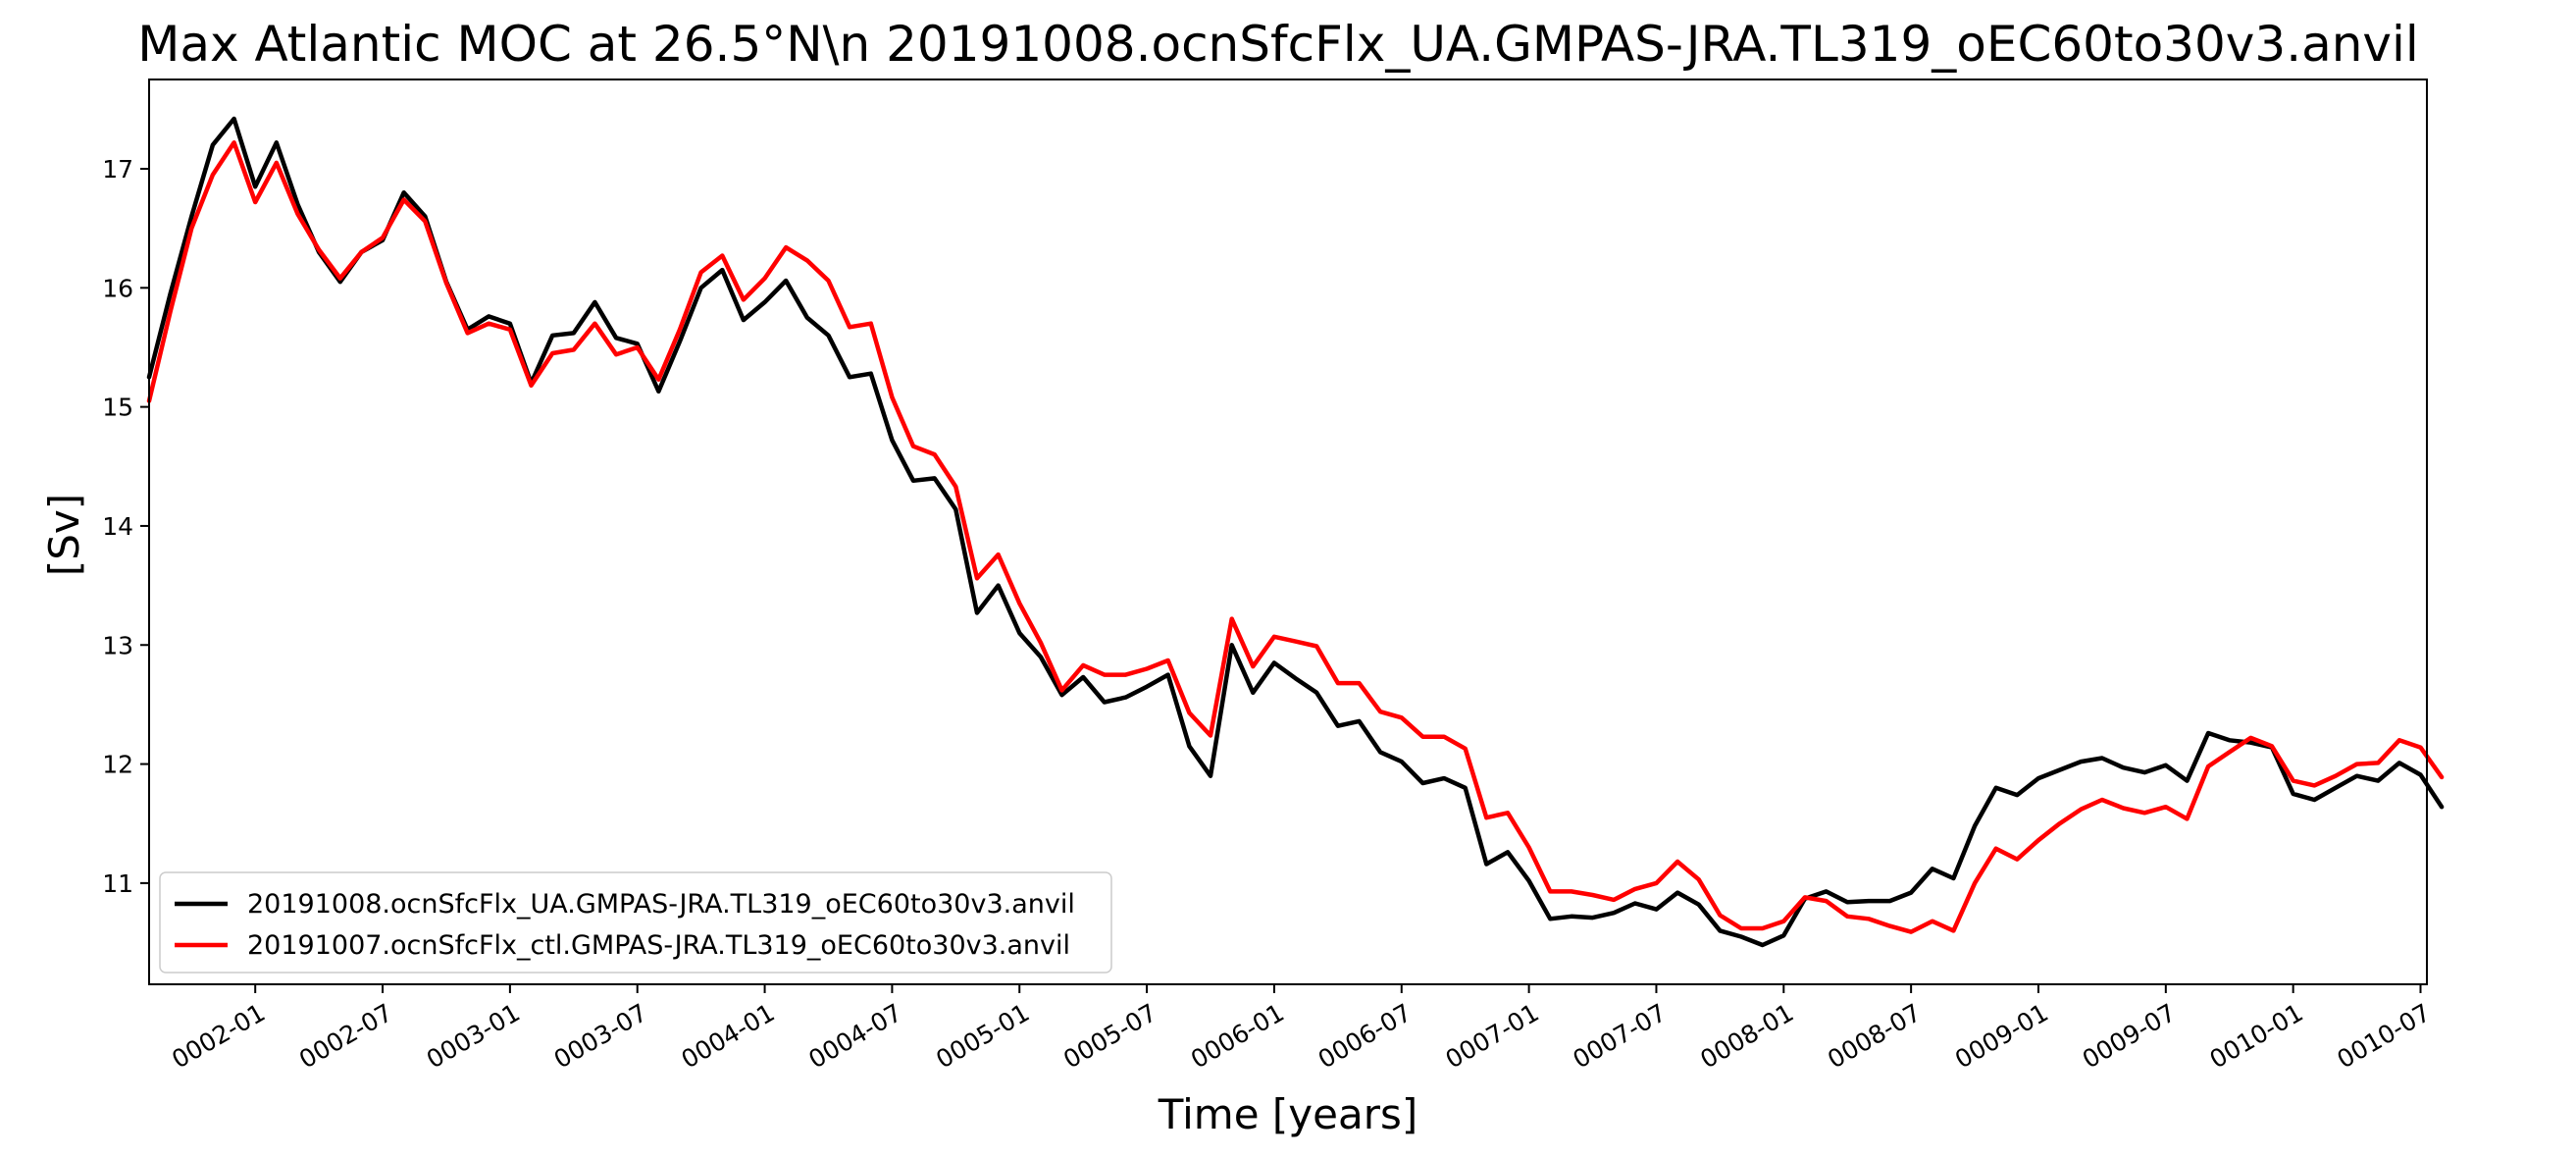  Describe the element at coordinates (117, 169) in the screenshot. I see `y-tick-label: 17` at that location.